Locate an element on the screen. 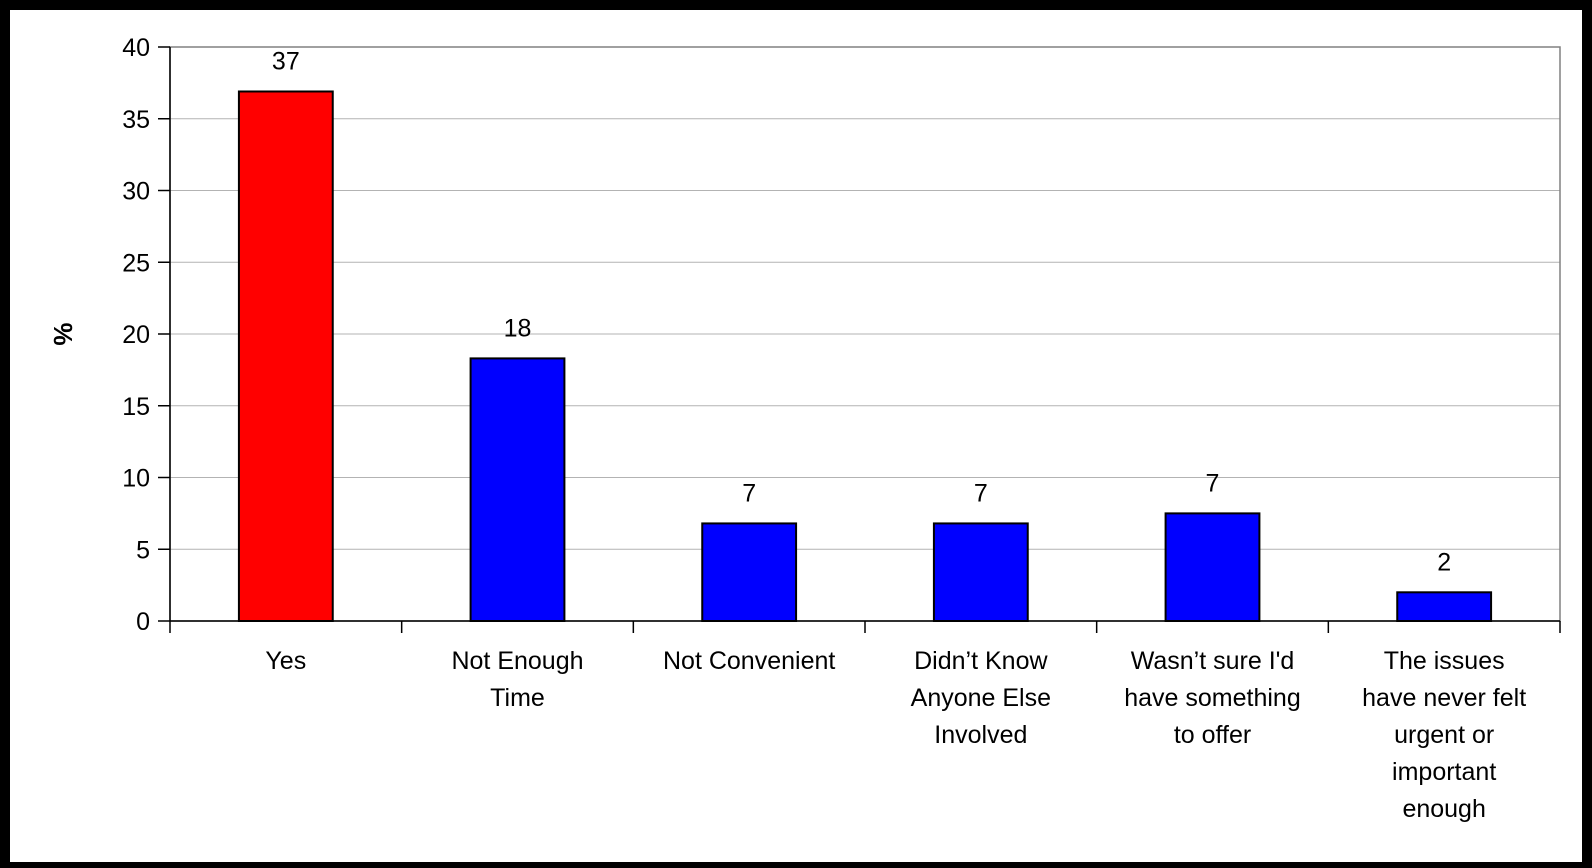 This screenshot has height=868, width=1592. x-category-label: The issues is located at coordinates (1444, 661).